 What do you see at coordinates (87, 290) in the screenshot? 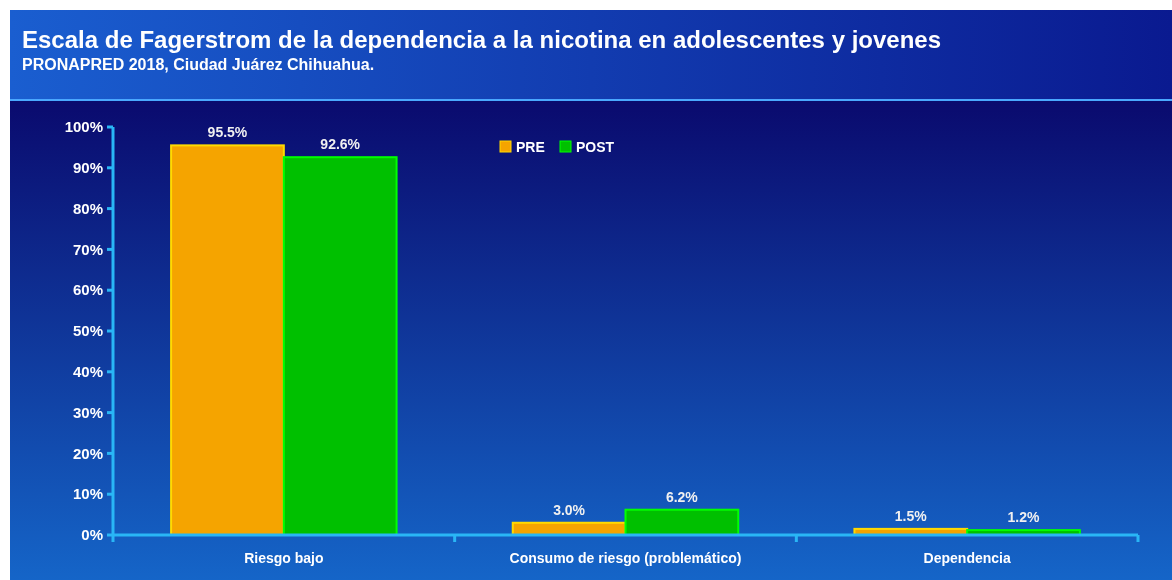
I see `y-tick-label: 60%` at bounding box center [87, 290].